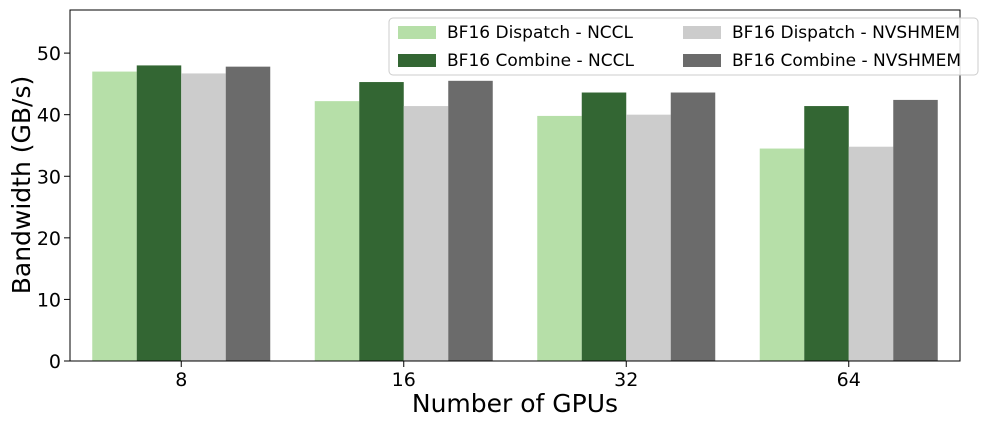  What do you see at coordinates (49, 177) in the screenshot?
I see `y-tick-label: 30` at bounding box center [49, 177].